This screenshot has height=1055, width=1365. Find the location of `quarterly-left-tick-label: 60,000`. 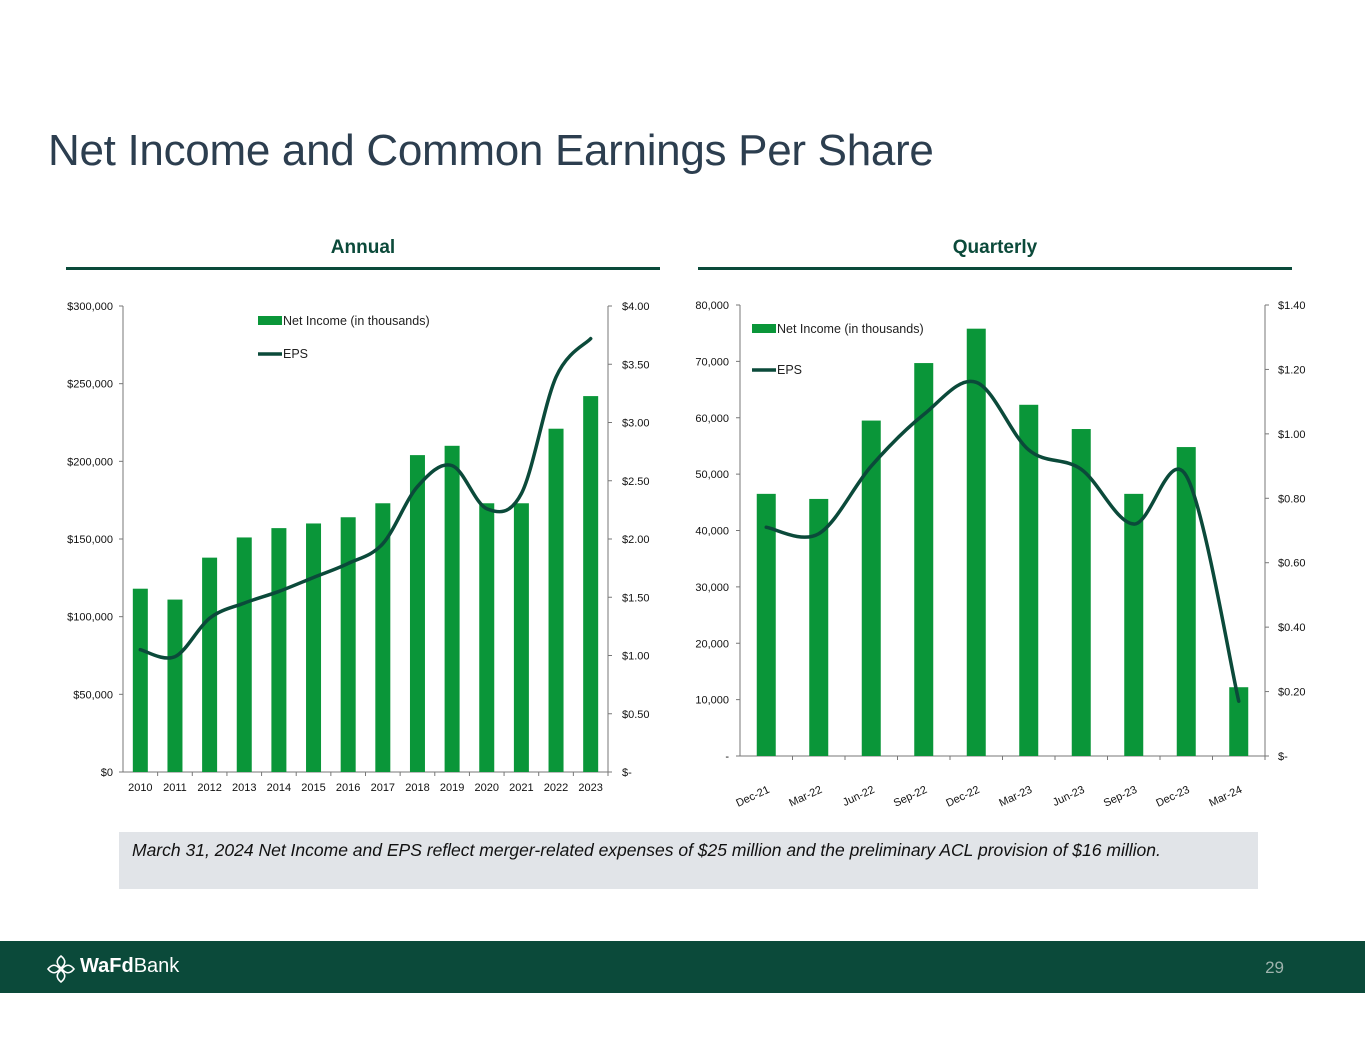

quarterly-left-tick-label: 60,000 is located at coordinates (712, 419).